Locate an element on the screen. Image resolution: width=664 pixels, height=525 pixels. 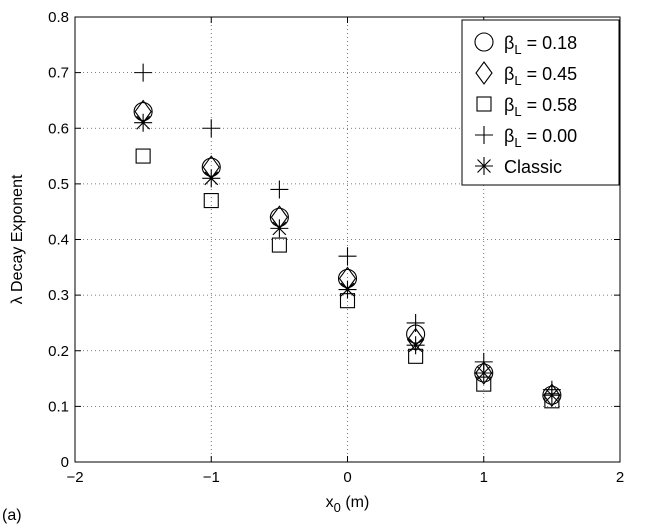
legend-marker-plus is located at coordinates (484, 135).